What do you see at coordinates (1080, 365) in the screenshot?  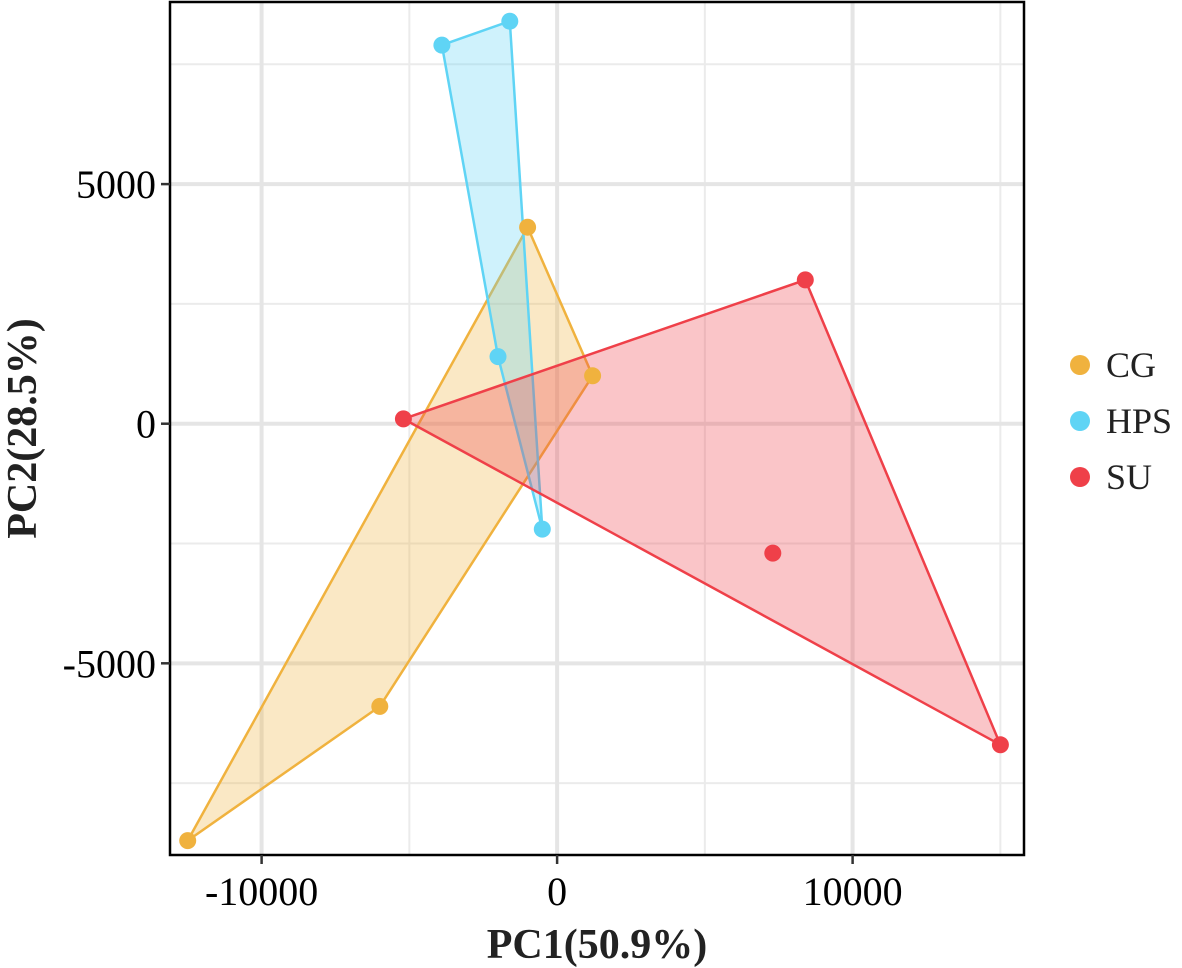 I see `legend-key-cg` at bounding box center [1080, 365].